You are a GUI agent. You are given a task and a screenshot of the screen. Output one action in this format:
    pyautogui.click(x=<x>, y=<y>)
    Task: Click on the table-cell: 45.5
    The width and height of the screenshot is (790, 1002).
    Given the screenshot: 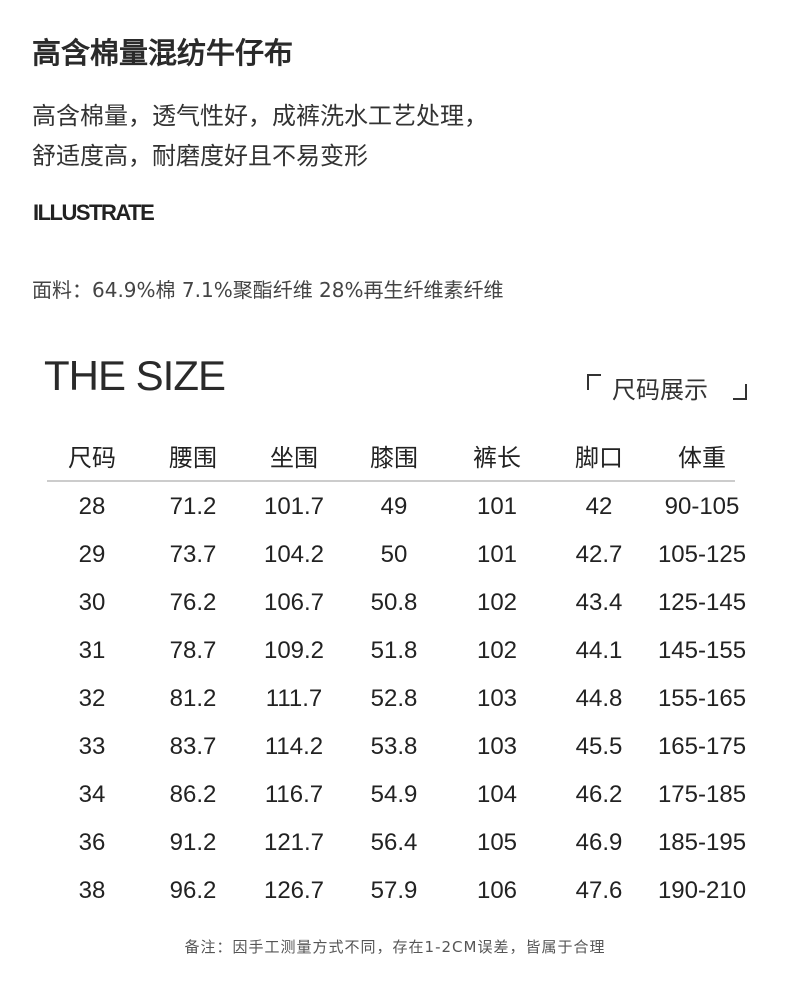 What is the action you would take?
    pyautogui.click(x=599, y=746)
    